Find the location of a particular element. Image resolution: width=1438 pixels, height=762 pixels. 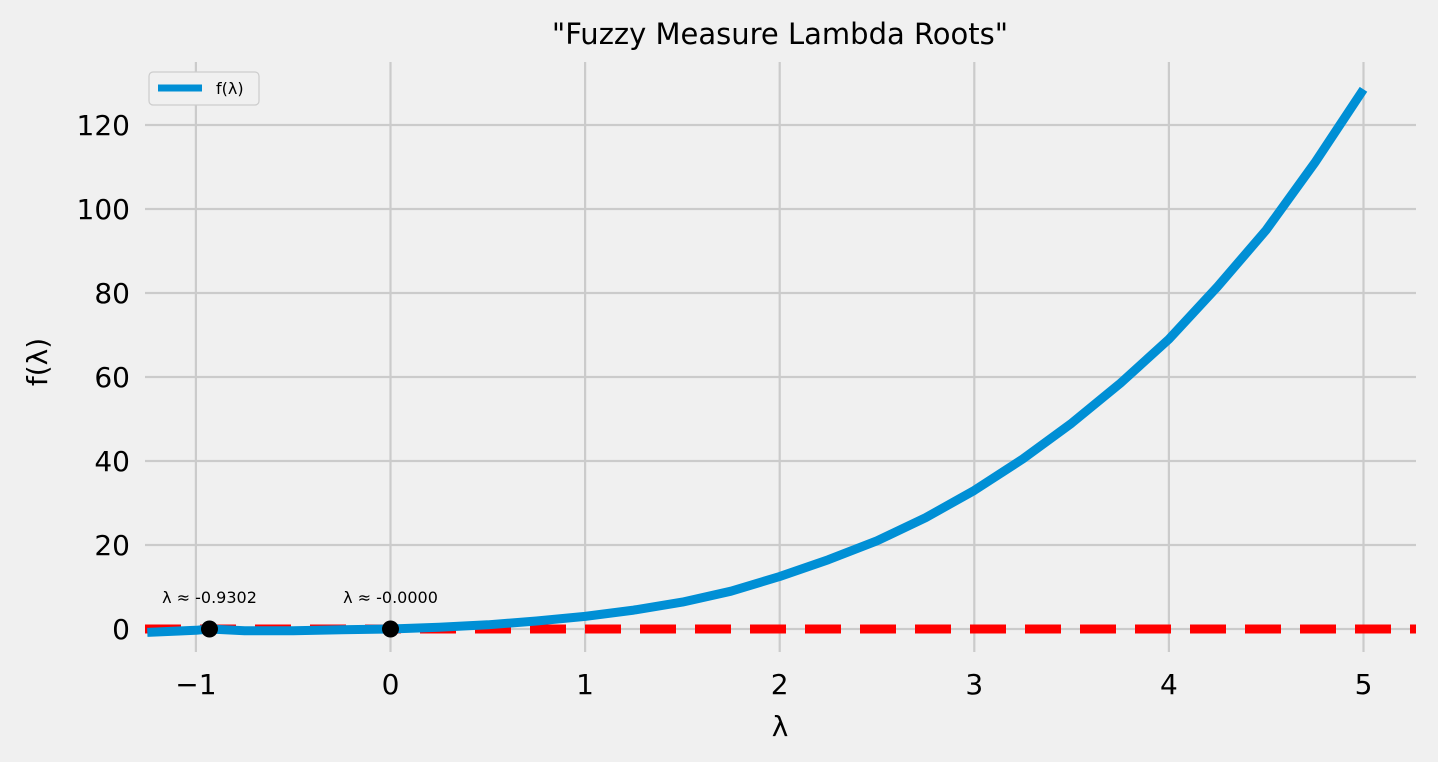

x-tick-label: 1 is located at coordinates (585, 684).